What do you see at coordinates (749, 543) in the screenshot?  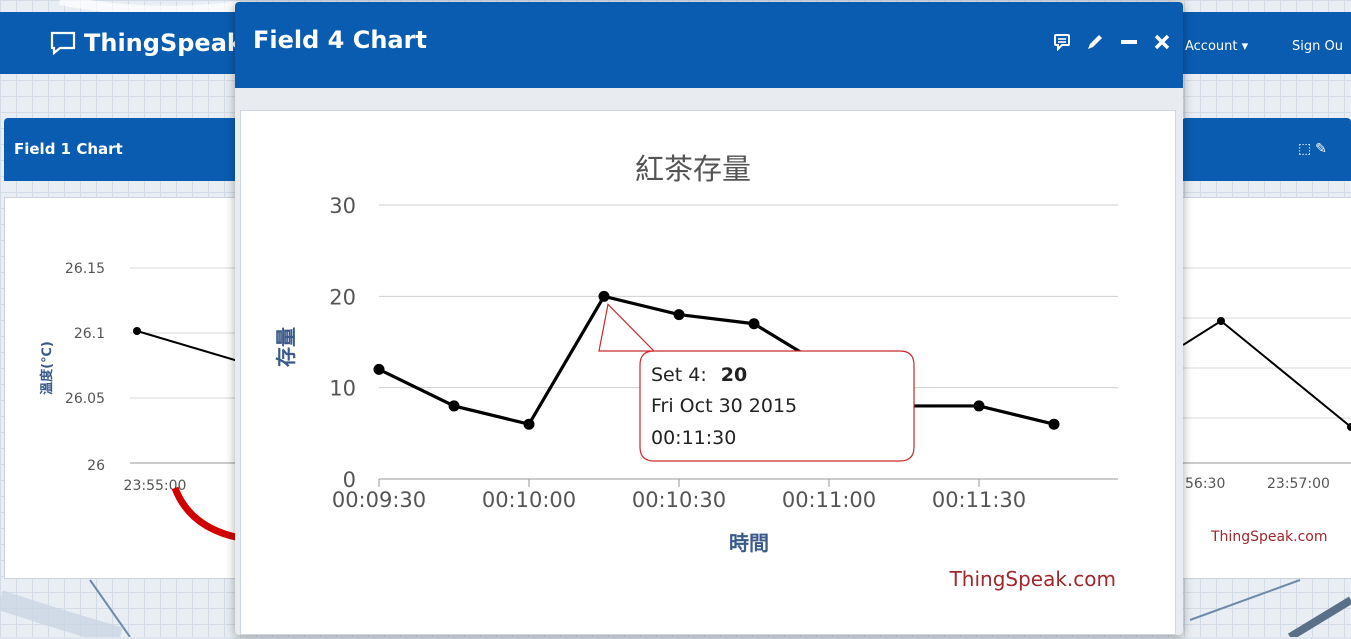 I see `x-axis-label: 時間` at bounding box center [749, 543].